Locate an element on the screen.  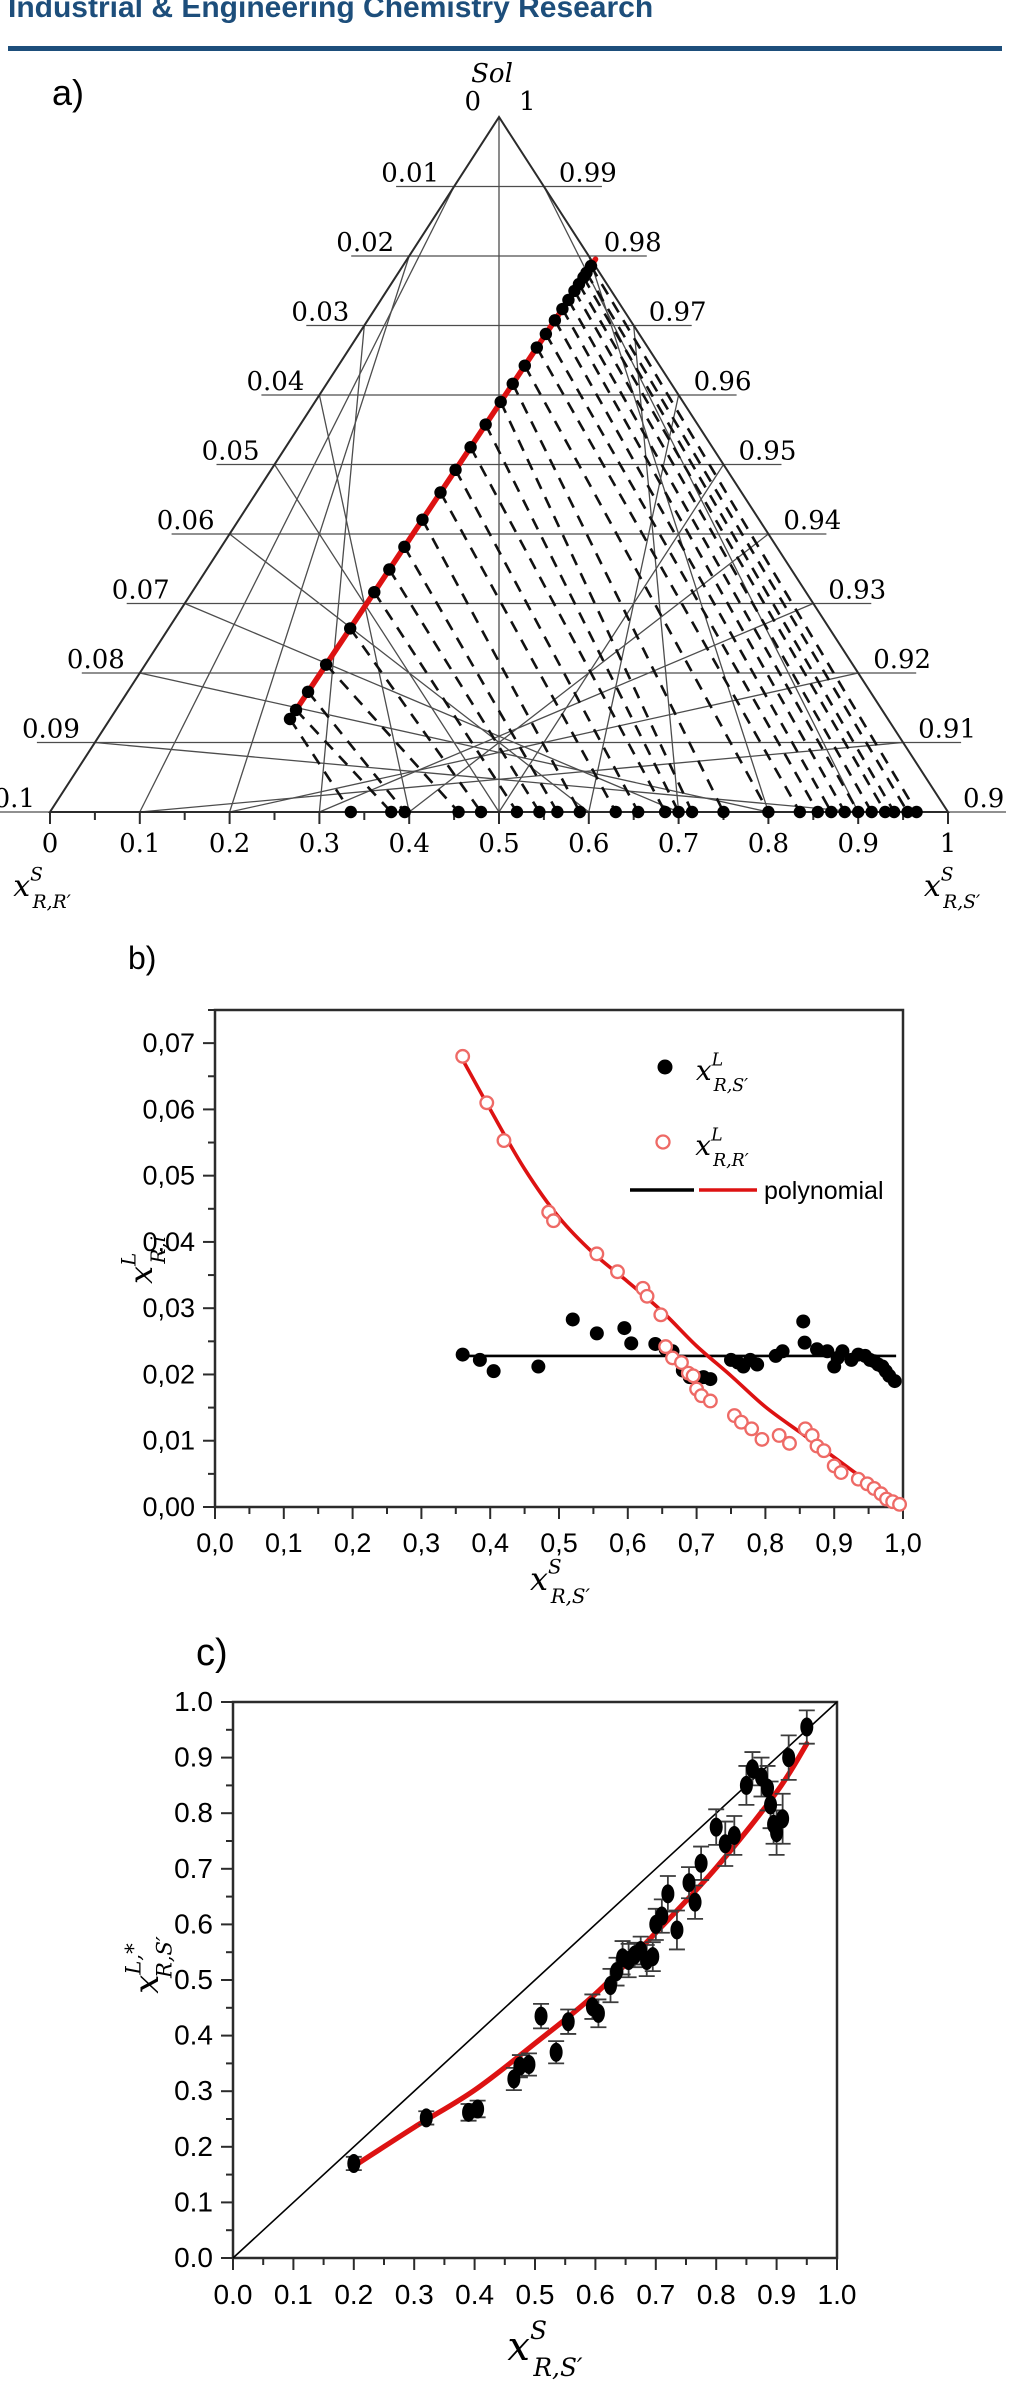
bottom-axis-tick: 0.3 is located at coordinates (319, 844).